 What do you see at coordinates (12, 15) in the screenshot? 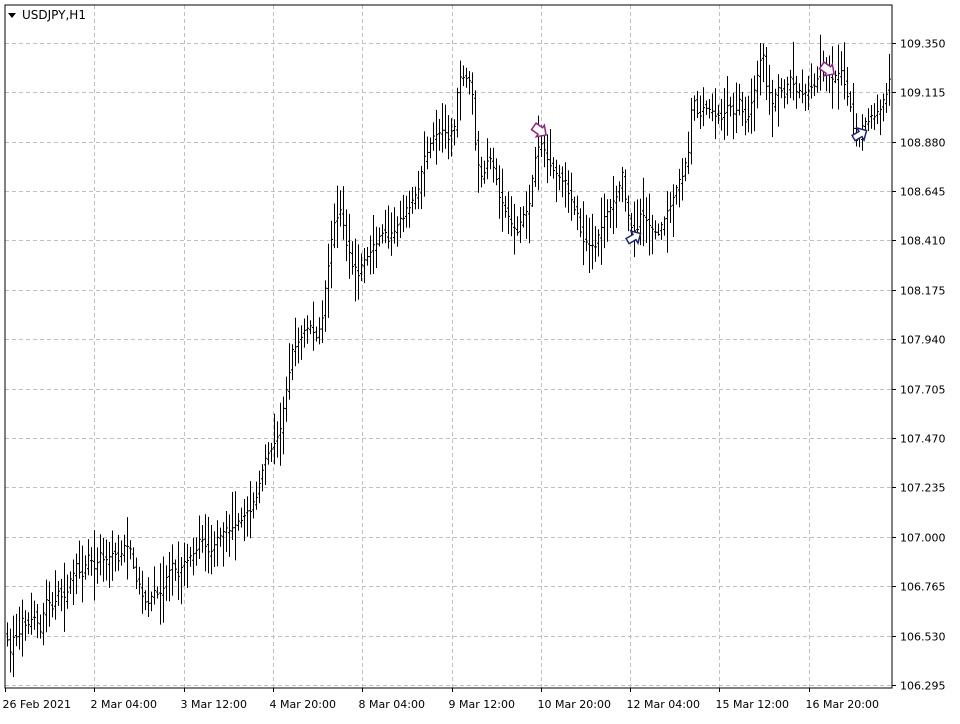
I see `dropdown-triangle-icon` at bounding box center [12, 15].